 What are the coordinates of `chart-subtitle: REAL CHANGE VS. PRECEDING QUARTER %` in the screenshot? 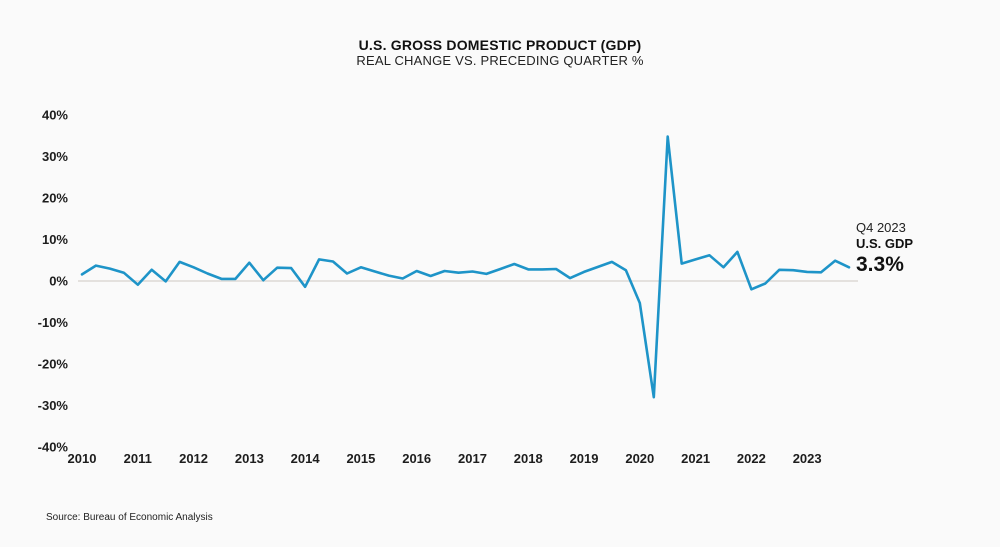 It's located at (500, 61).